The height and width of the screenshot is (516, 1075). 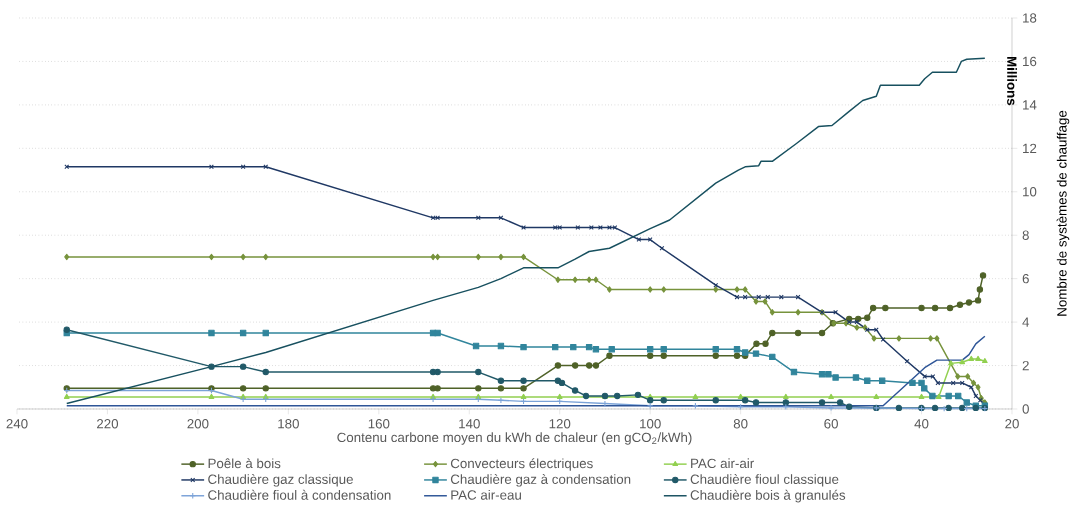 I want to click on annotation: Millions, so click(x=1012, y=81).